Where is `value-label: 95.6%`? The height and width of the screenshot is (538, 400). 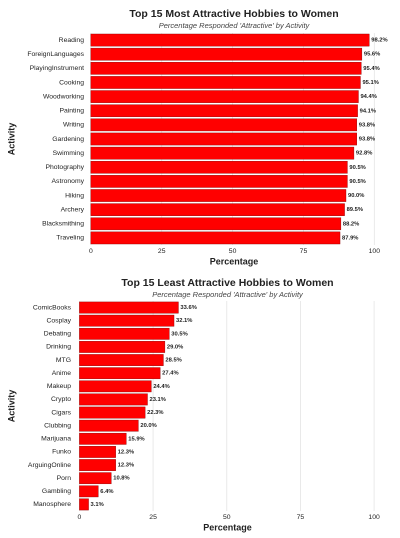
value-label: 95.6% is located at coordinates (372, 55).